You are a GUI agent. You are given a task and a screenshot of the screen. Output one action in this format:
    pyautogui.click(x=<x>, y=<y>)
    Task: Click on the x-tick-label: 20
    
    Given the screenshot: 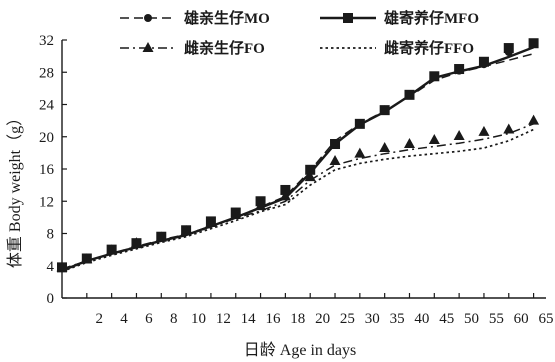 What is the action you would take?
    pyautogui.click(x=322, y=319)
    